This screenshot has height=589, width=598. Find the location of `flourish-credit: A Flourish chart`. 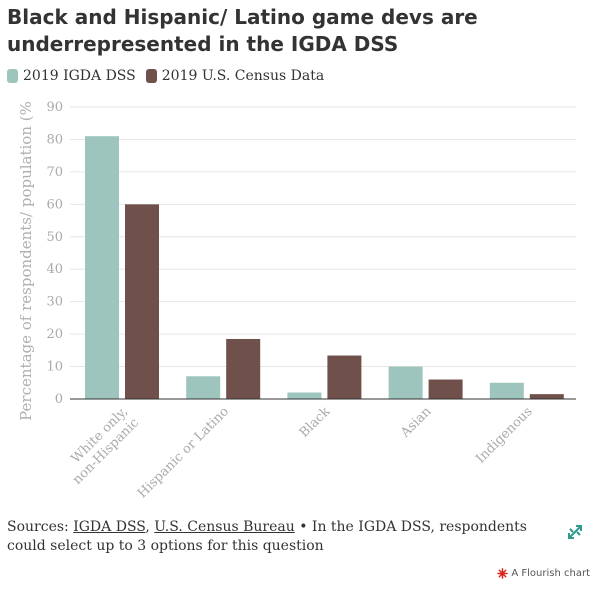

flourish-credit: A Flourish chart is located at coordinates (543, 573).